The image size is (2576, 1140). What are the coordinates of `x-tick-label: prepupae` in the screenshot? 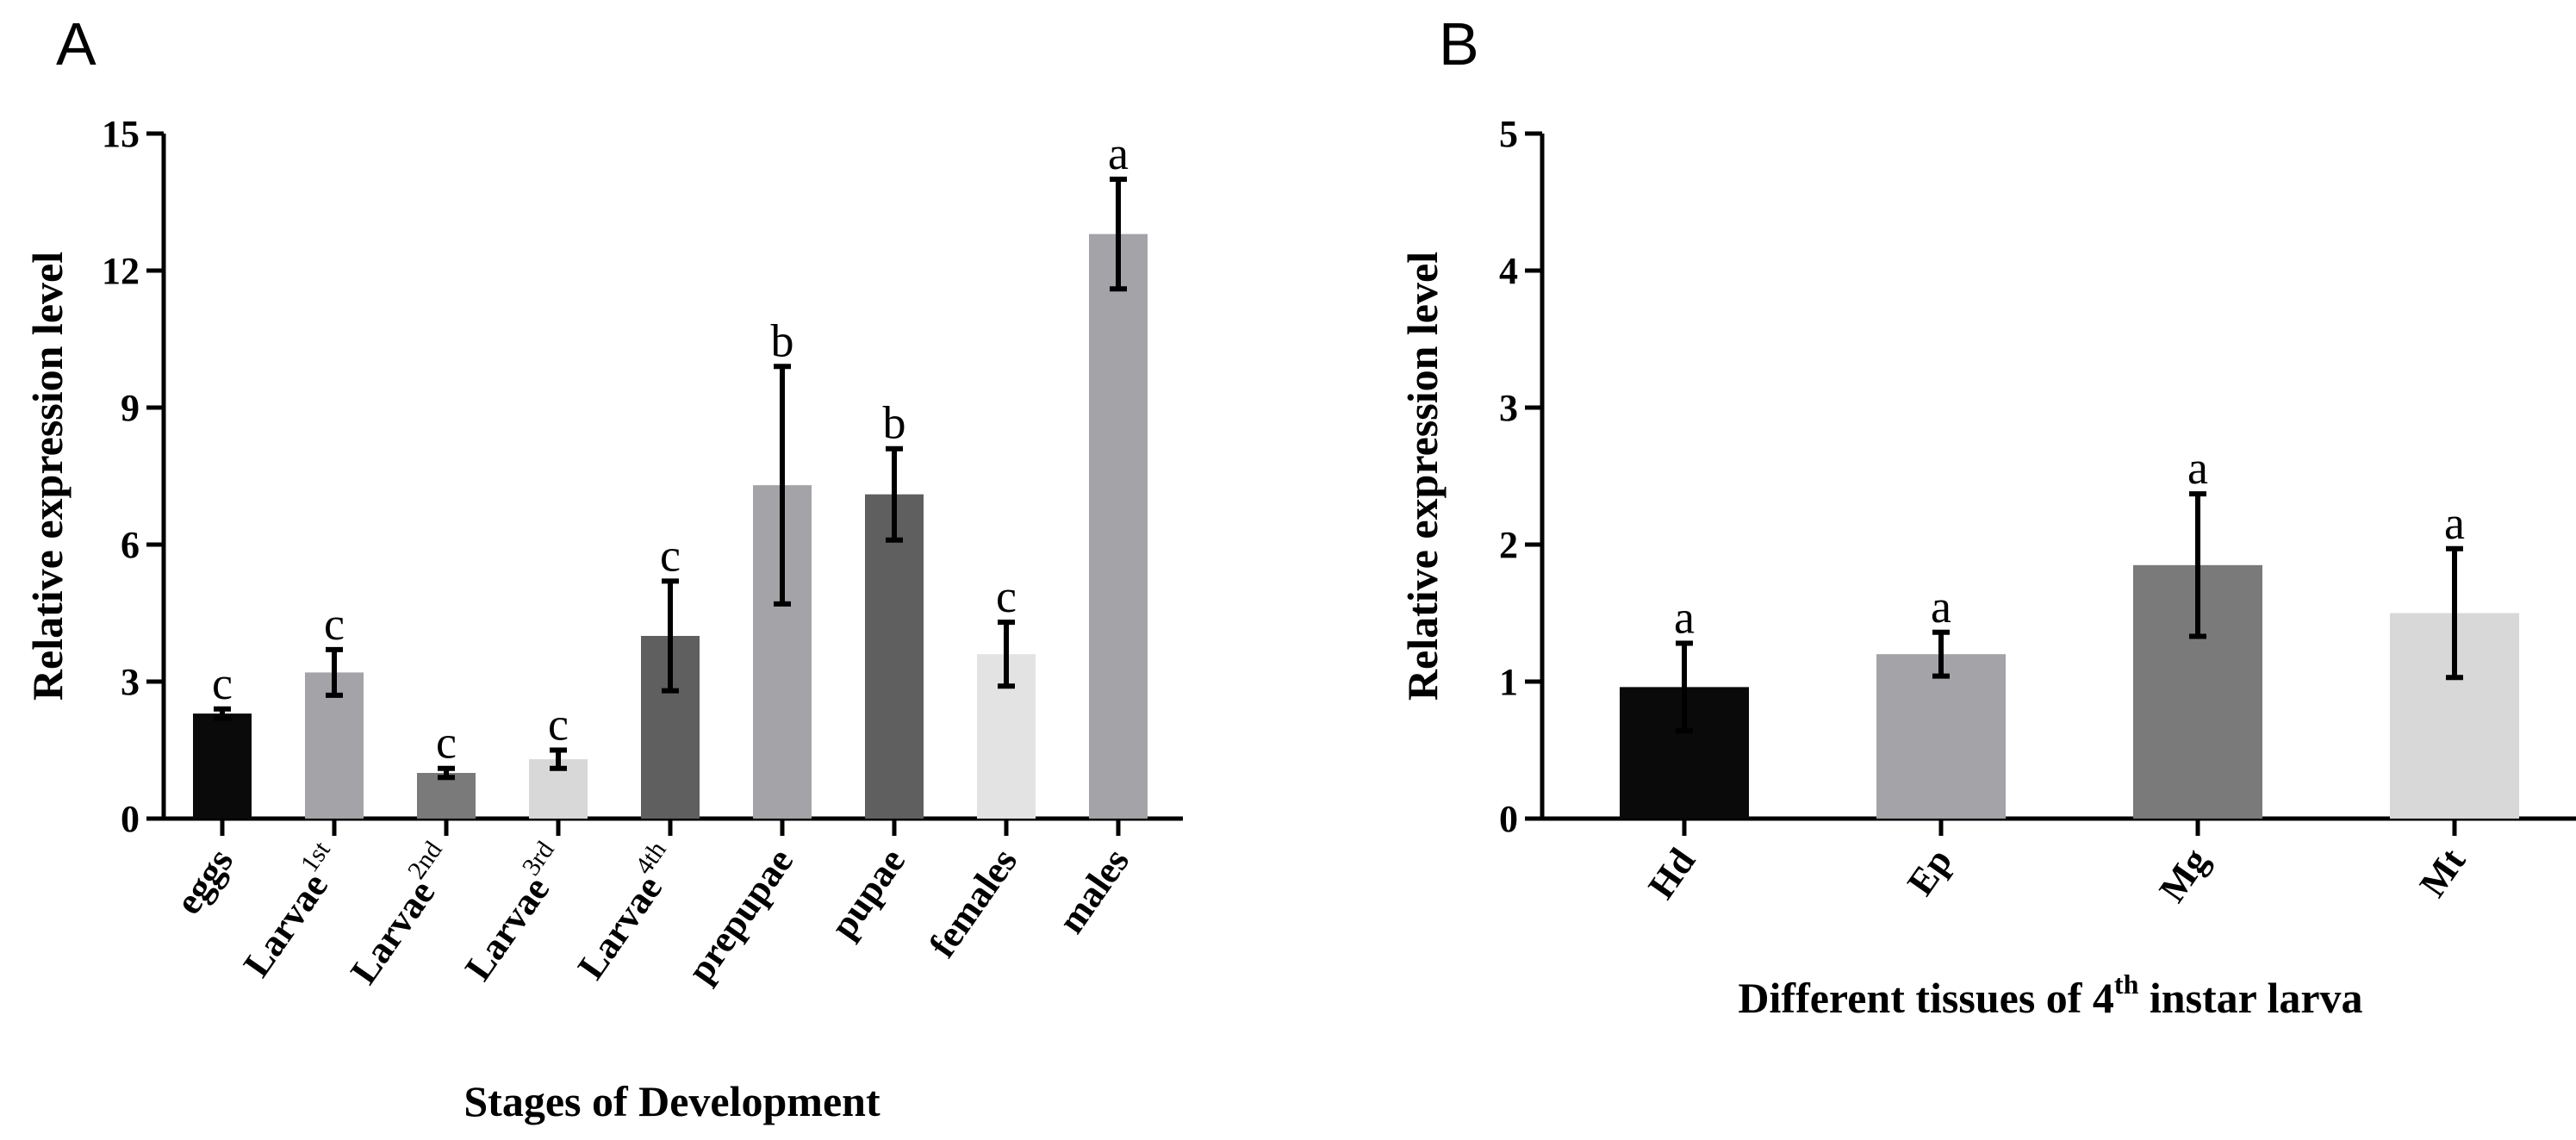 It's located at (740, 916).